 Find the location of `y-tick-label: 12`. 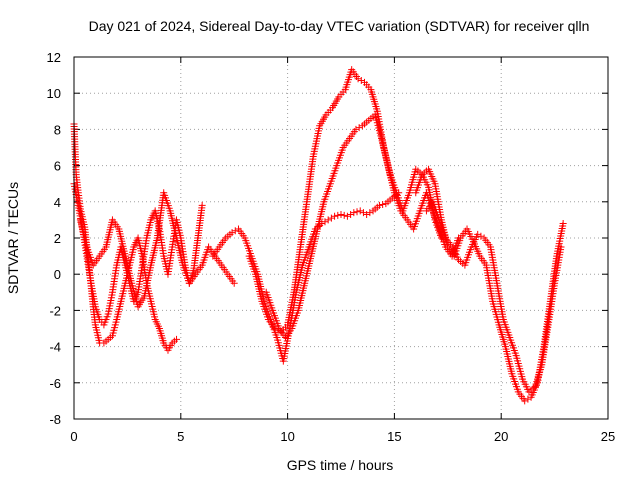

y-tick-label: 12 is located at coordinates (54, 57).